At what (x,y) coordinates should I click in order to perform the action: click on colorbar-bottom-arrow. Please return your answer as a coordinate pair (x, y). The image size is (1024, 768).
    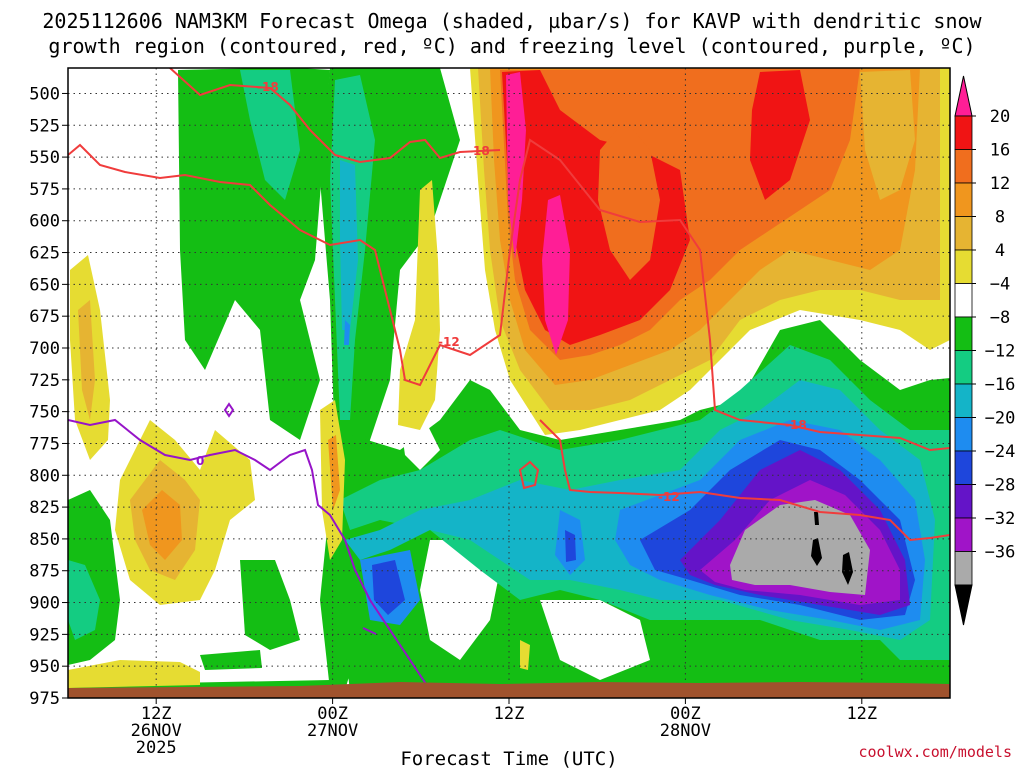
    Looking at the image, I should click on (963, 605).